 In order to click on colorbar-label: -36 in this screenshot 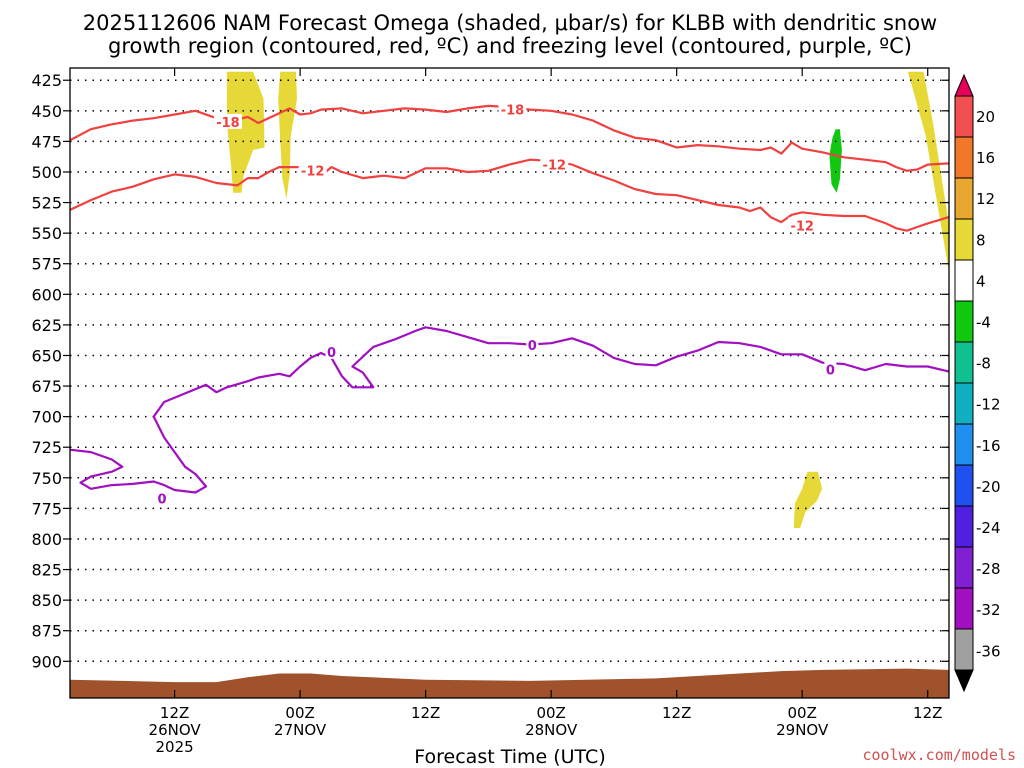, I will do `click(988, 651)`.